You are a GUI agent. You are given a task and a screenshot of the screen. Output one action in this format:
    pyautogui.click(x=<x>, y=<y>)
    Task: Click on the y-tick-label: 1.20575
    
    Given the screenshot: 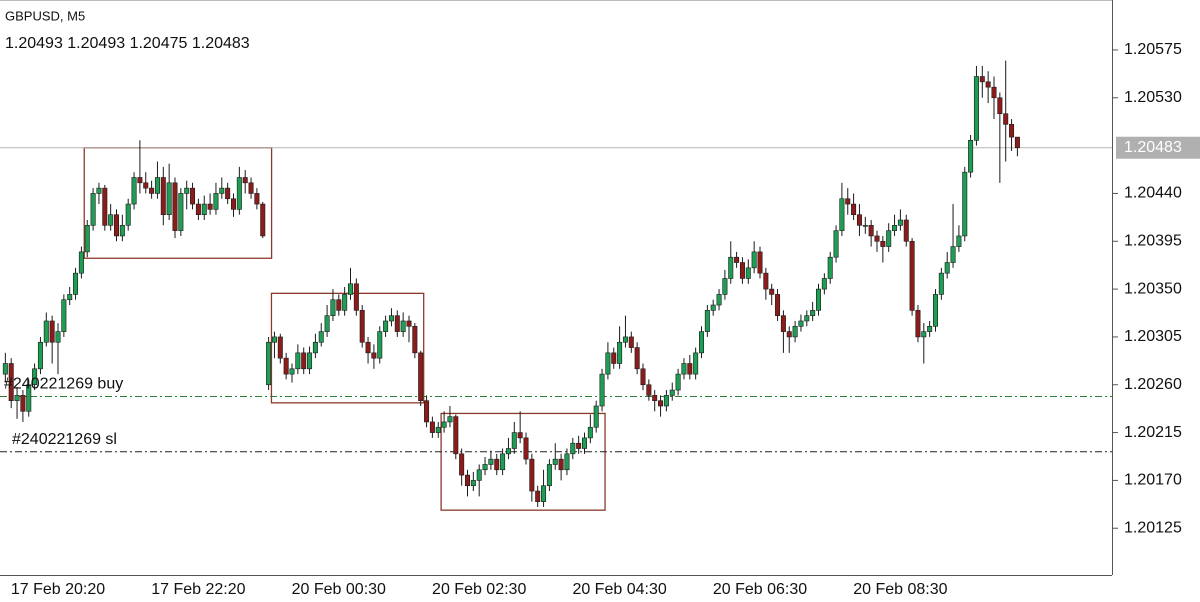 What is the action you would take?
    pyautogui.click(x=1153, y=49)
    